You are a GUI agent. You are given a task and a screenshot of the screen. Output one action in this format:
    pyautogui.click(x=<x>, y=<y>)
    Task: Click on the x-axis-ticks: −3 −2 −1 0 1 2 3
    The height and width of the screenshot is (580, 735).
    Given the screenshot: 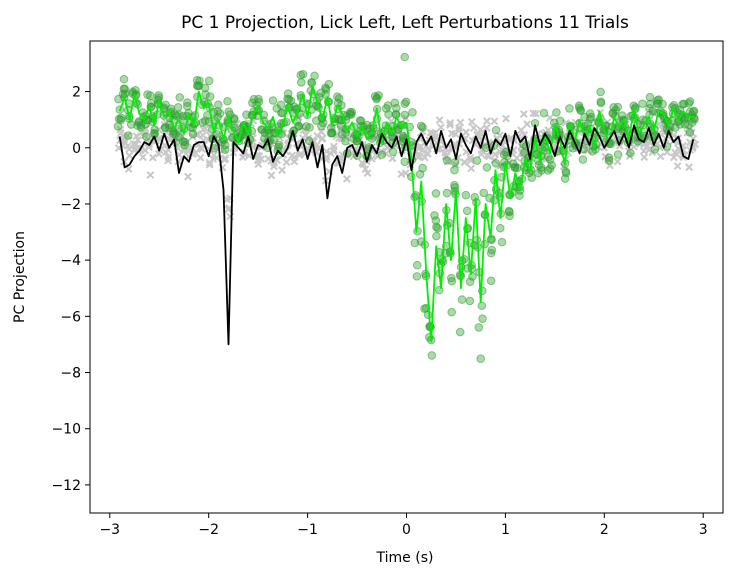 What is the action you would take?
    pyautogui.click(x=403, y=525)
    